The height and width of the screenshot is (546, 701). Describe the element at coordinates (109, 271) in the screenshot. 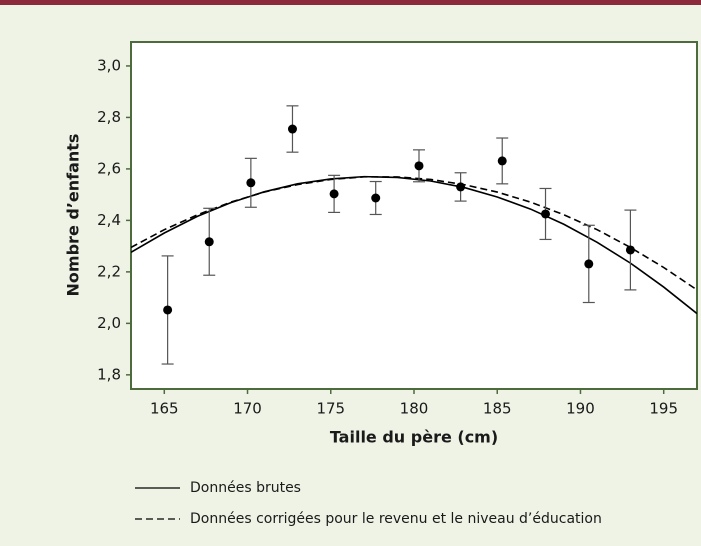

I see `y-tick-label: 2,2` at that location.